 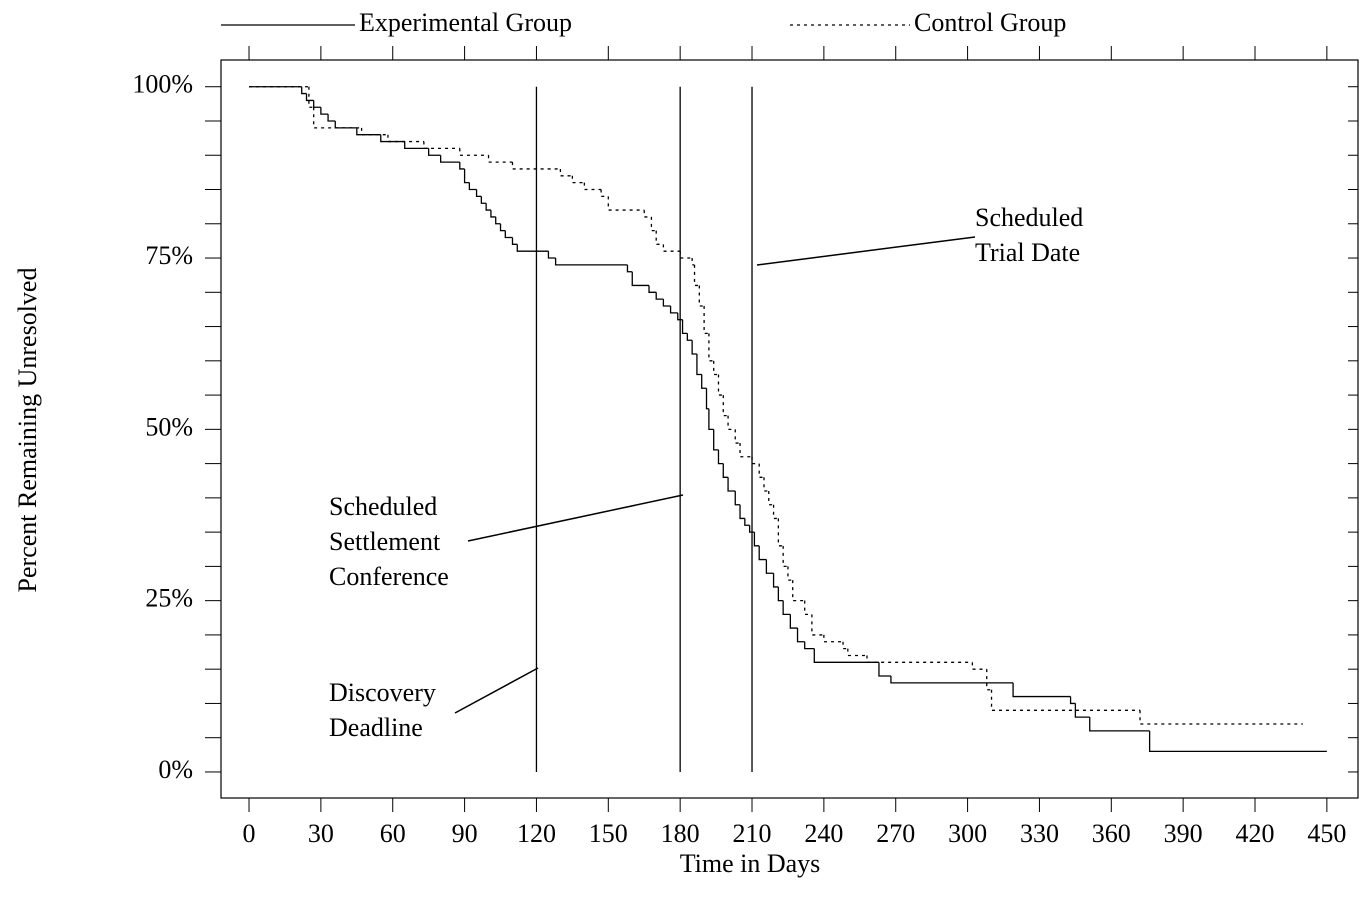 I want to click on annotation: Deadline, so click(x=376, y=727).